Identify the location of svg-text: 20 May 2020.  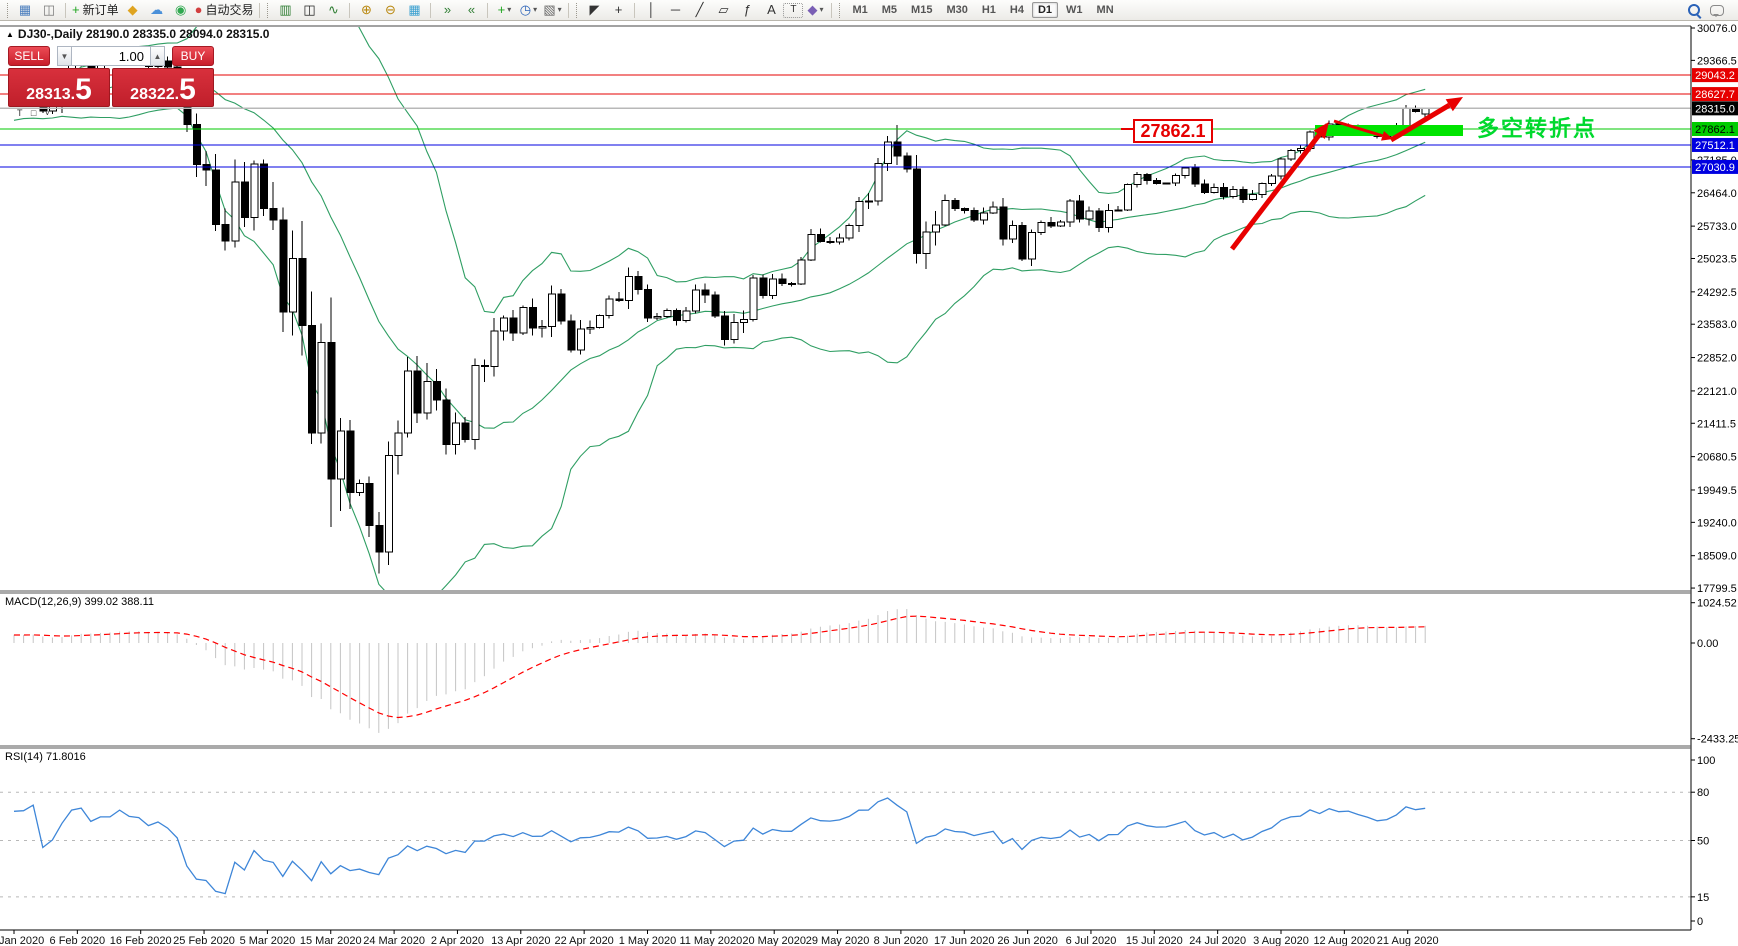
(774, 940).